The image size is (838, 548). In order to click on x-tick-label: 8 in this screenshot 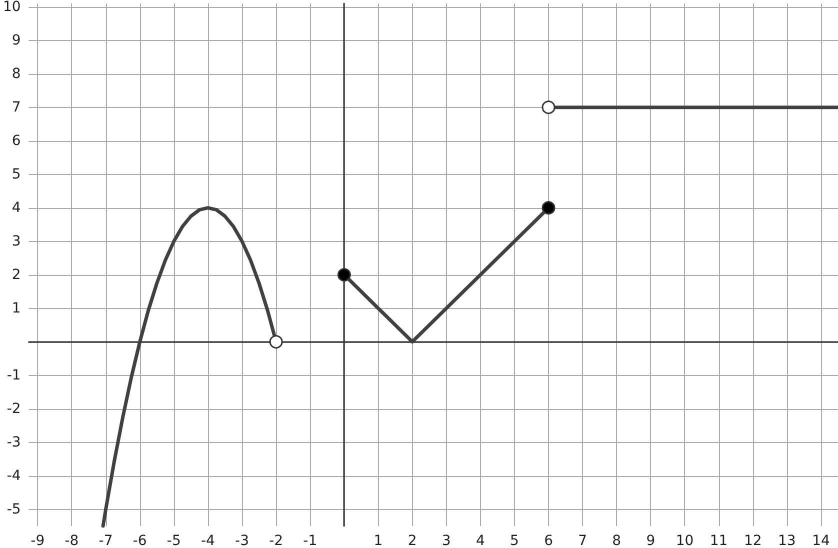, I will do `click(617, 540)`.